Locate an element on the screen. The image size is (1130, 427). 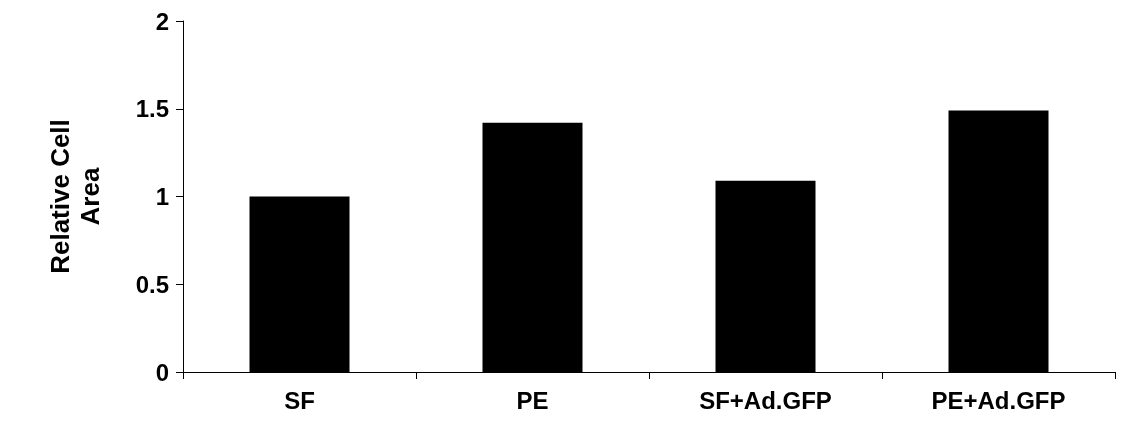
x-tick-label: SF is located at coordinates (299, 400).